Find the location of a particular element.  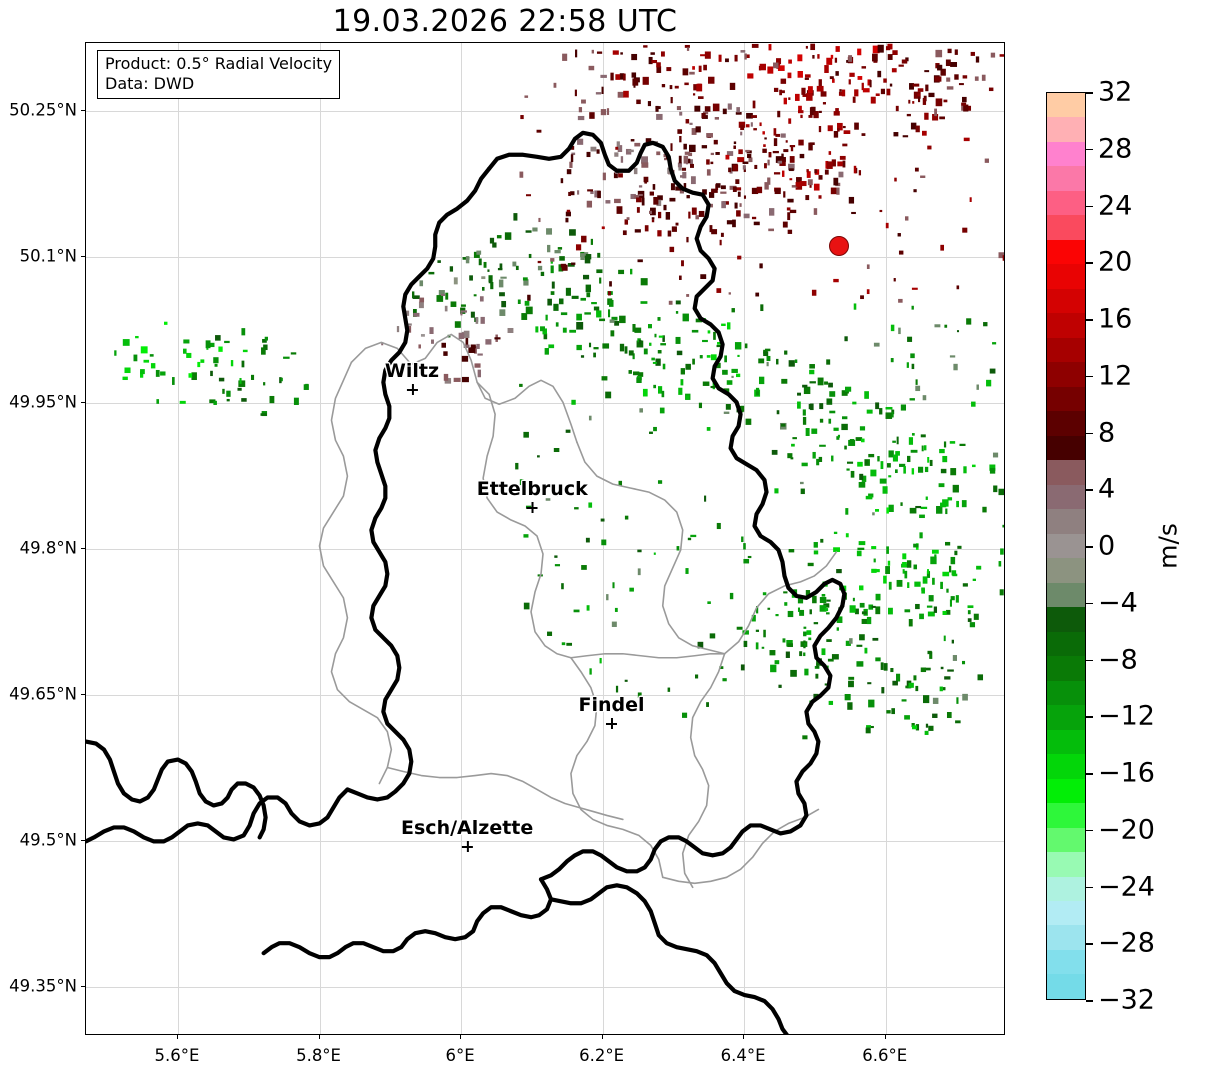

info-product: Product: 0.5° Radial Velocity is located at coordinates (219, 63).